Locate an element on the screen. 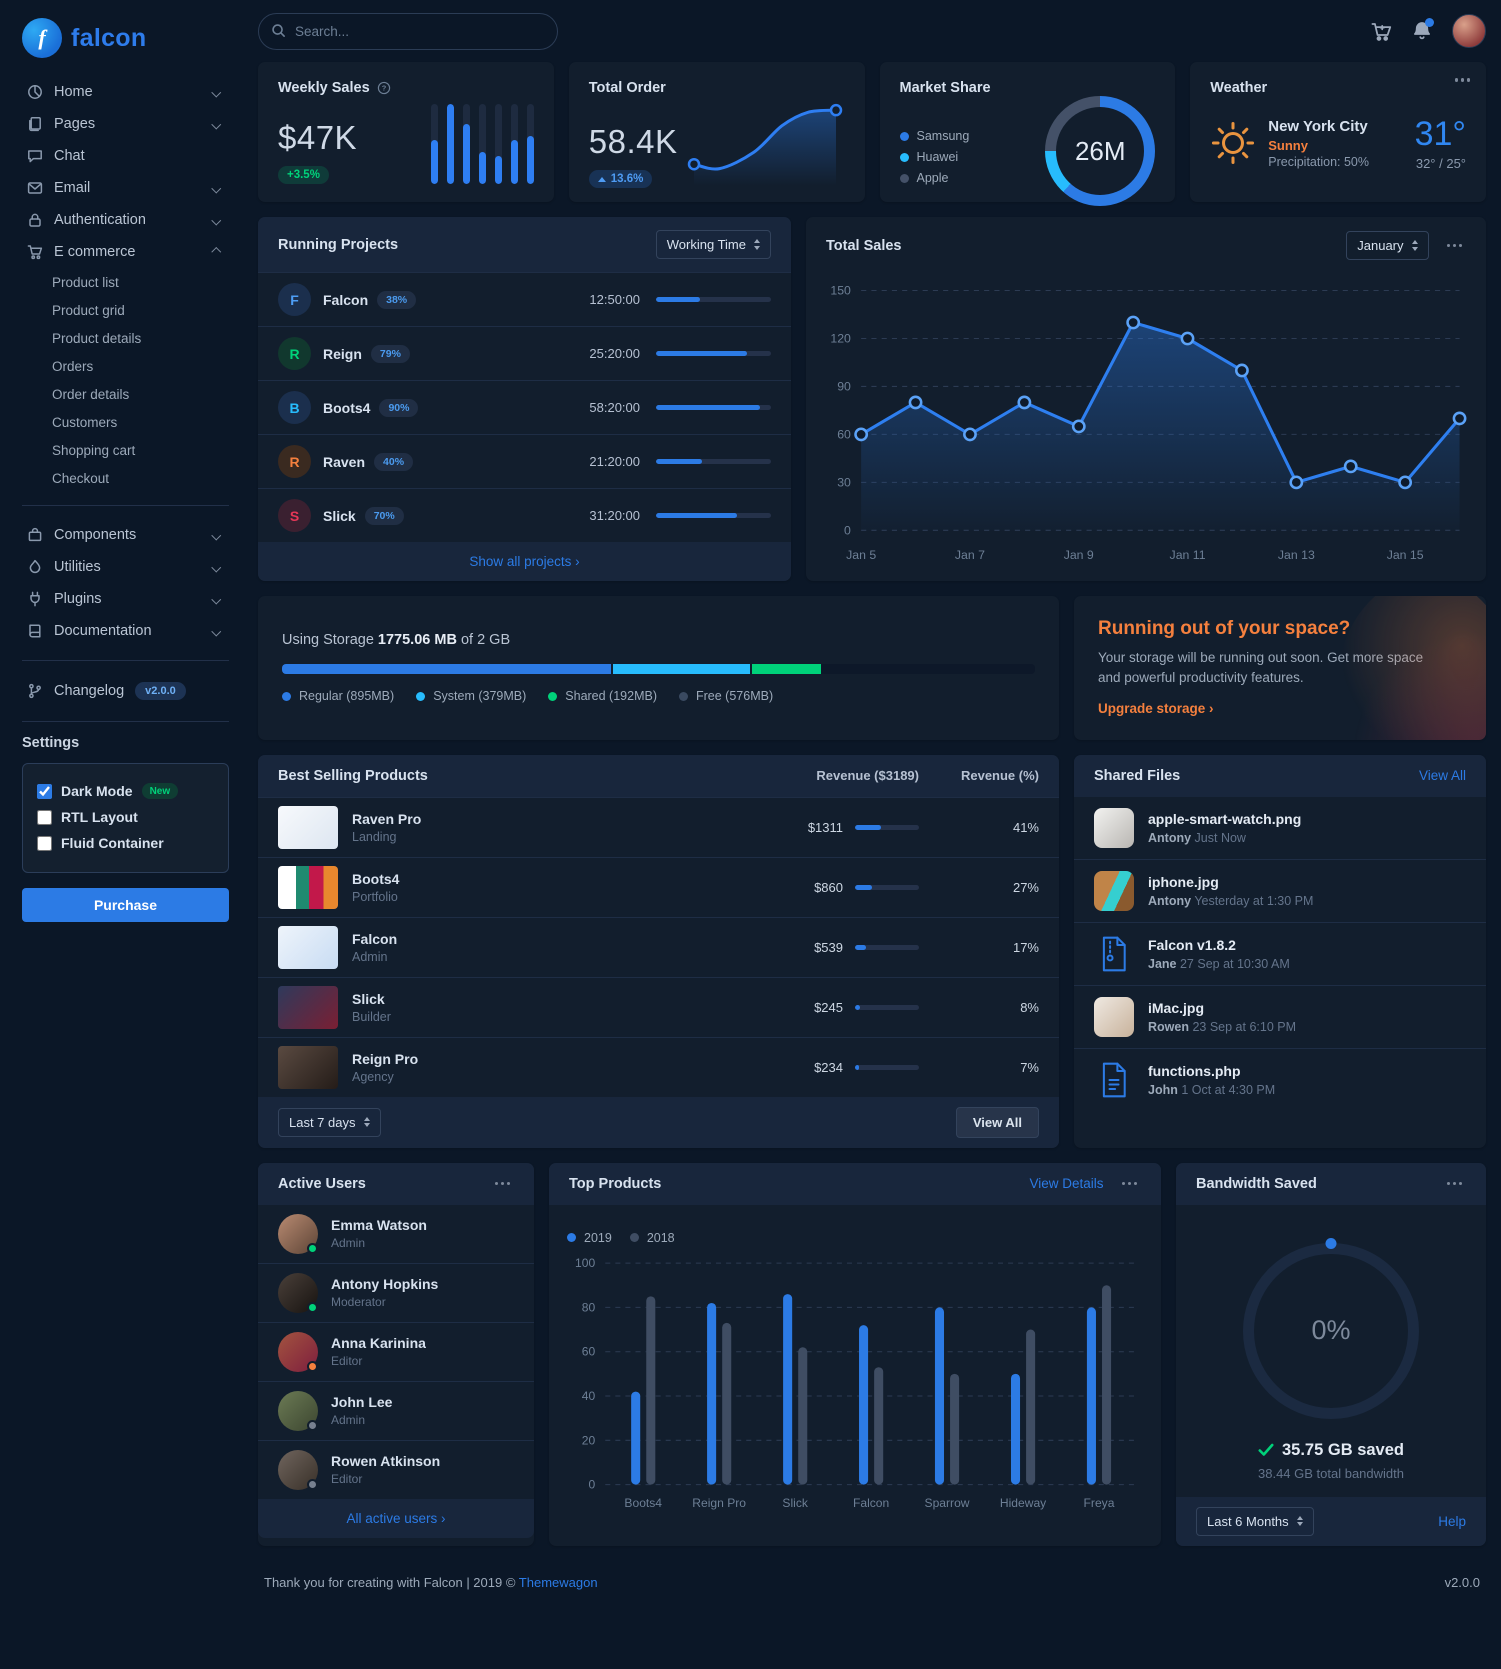 This screenshot has height=1669, width=1501. file-time: Yesterday at 1:30 PM is located at coordinates (1254, 900).